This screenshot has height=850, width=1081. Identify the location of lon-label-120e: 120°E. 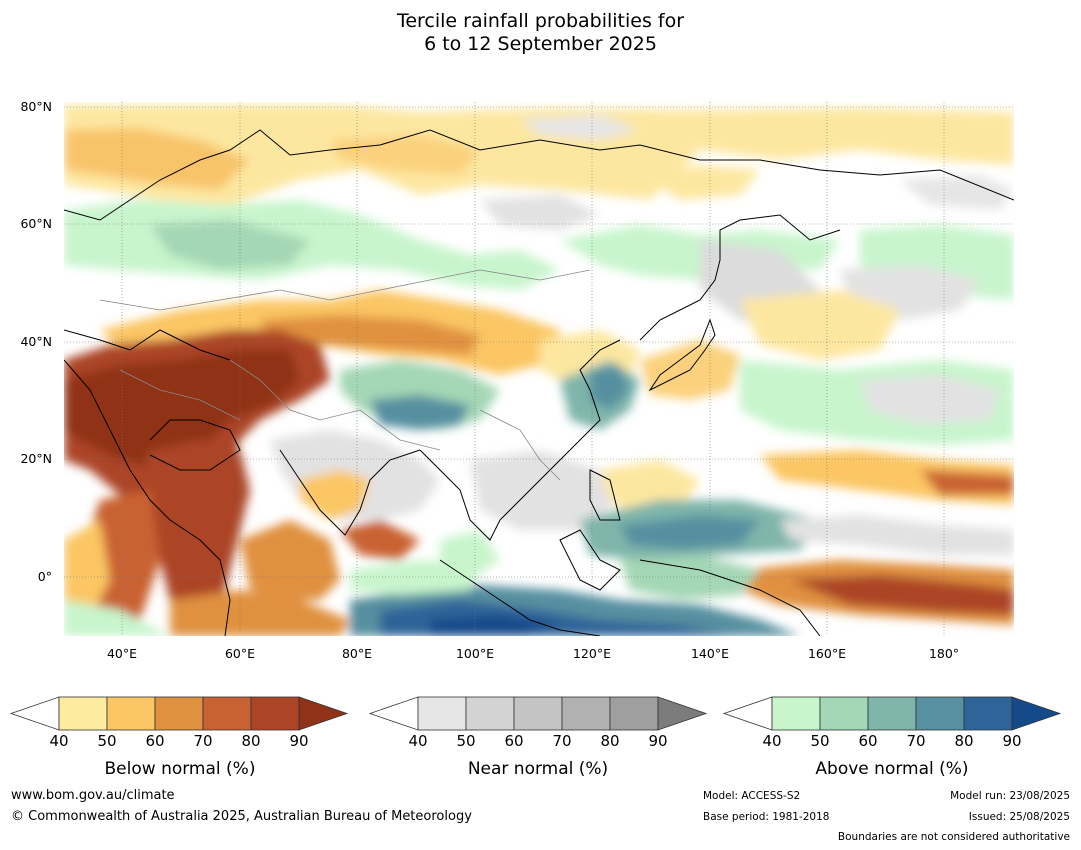
(591, 653).